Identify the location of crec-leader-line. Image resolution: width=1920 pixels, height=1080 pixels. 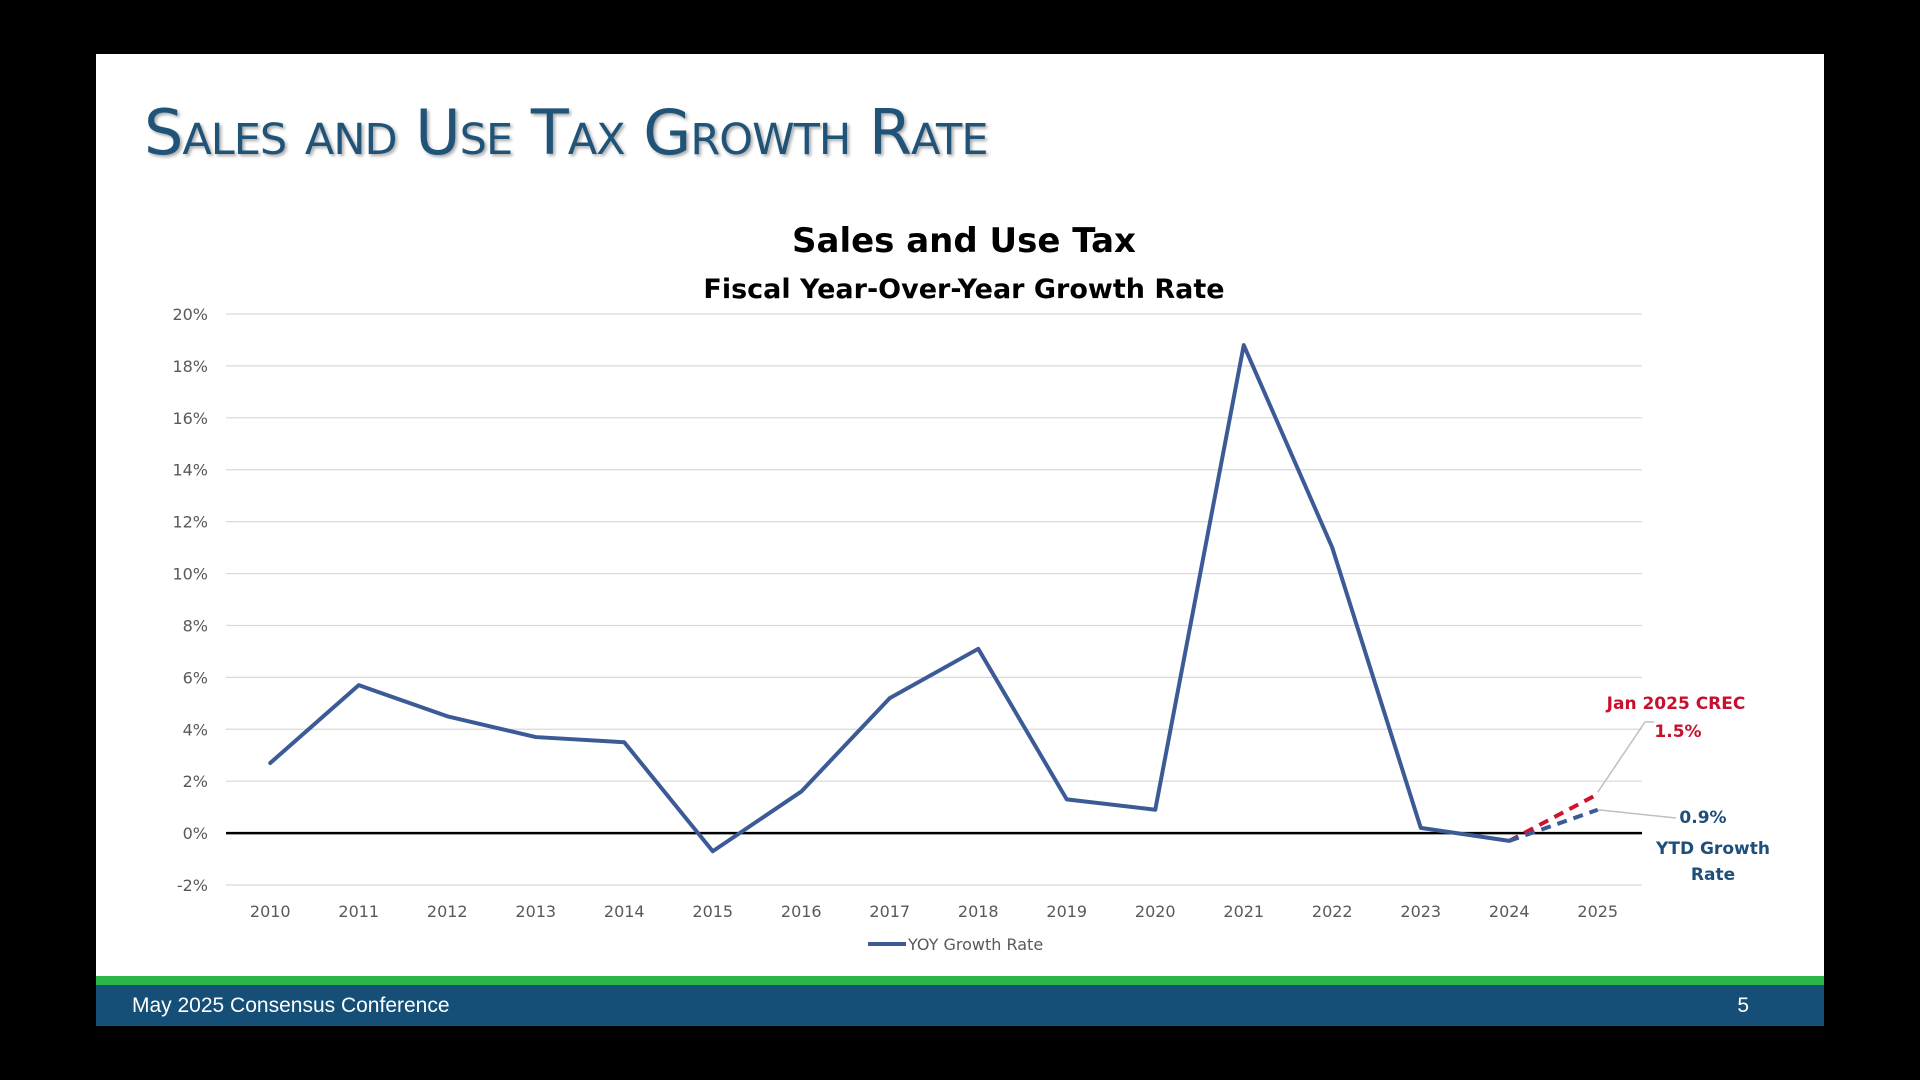
(1625, 757).